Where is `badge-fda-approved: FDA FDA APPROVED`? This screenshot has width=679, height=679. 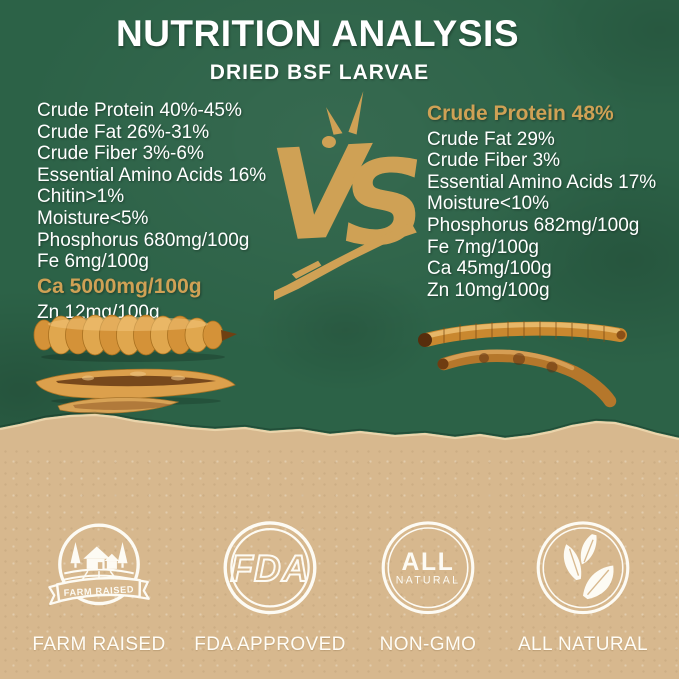
badge-fda-approved: FDA FDA APPROVED is located at coordinates (270, 585).